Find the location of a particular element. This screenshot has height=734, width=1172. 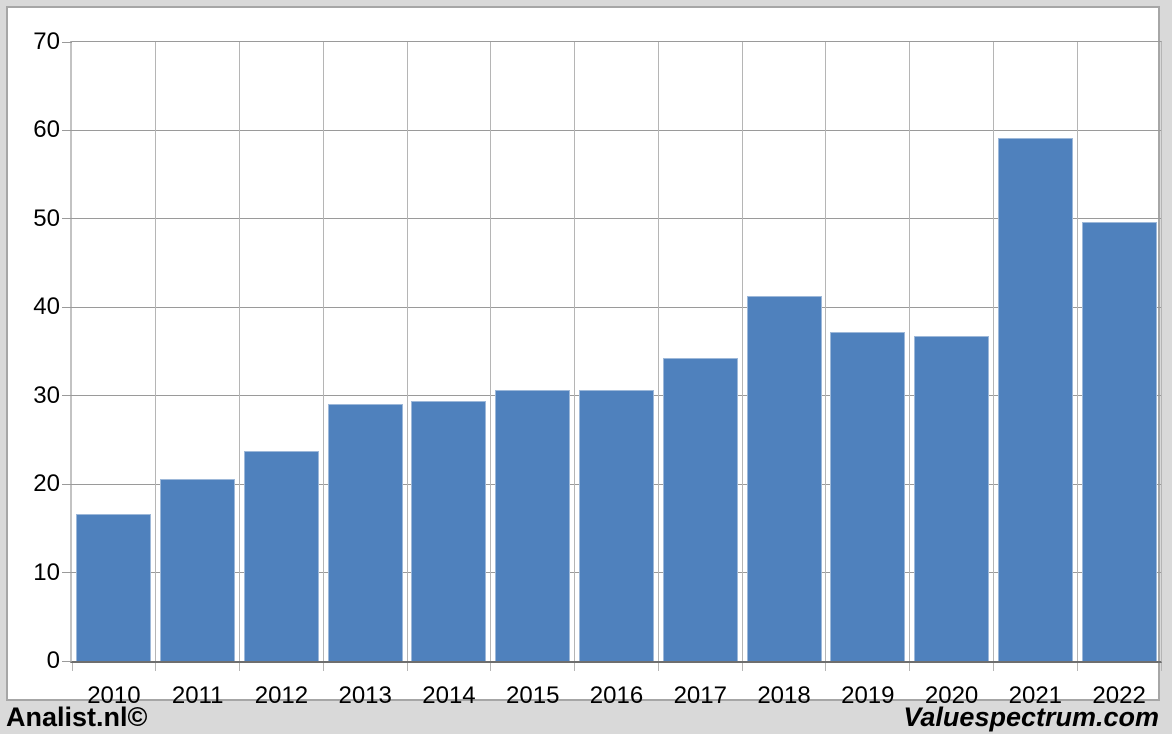

x-tick-label: 2013 is located at coordinates (365, 695).